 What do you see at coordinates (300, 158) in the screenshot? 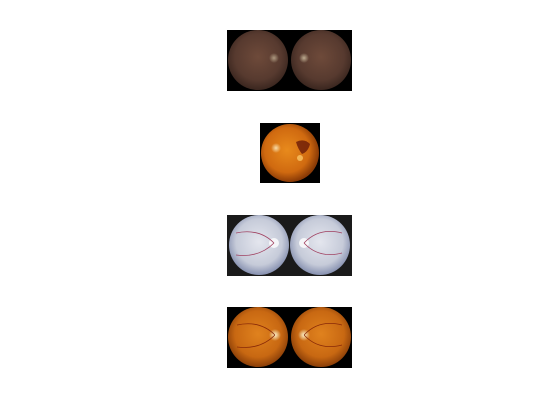
I see `exudate` at bounding box center [300, 158].